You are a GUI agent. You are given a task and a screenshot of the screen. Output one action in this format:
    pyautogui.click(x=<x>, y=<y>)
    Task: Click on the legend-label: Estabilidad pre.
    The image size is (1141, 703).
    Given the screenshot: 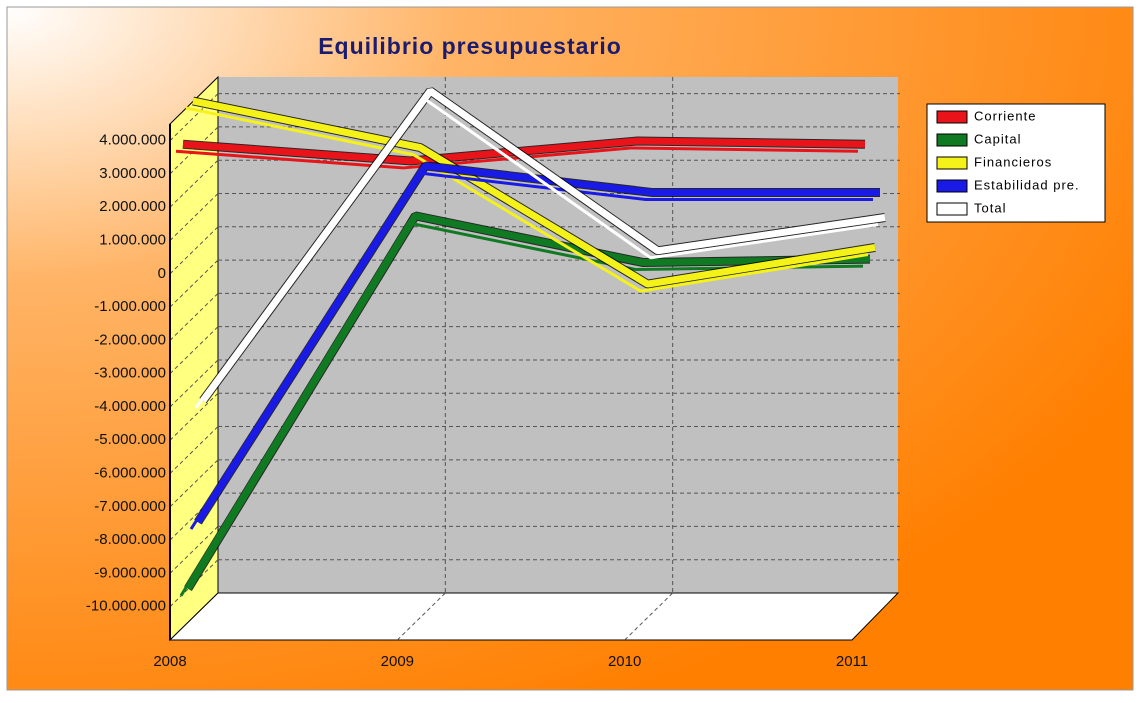 What is the action you would take?
    pyautogui.click(x=1027, y=184)
    